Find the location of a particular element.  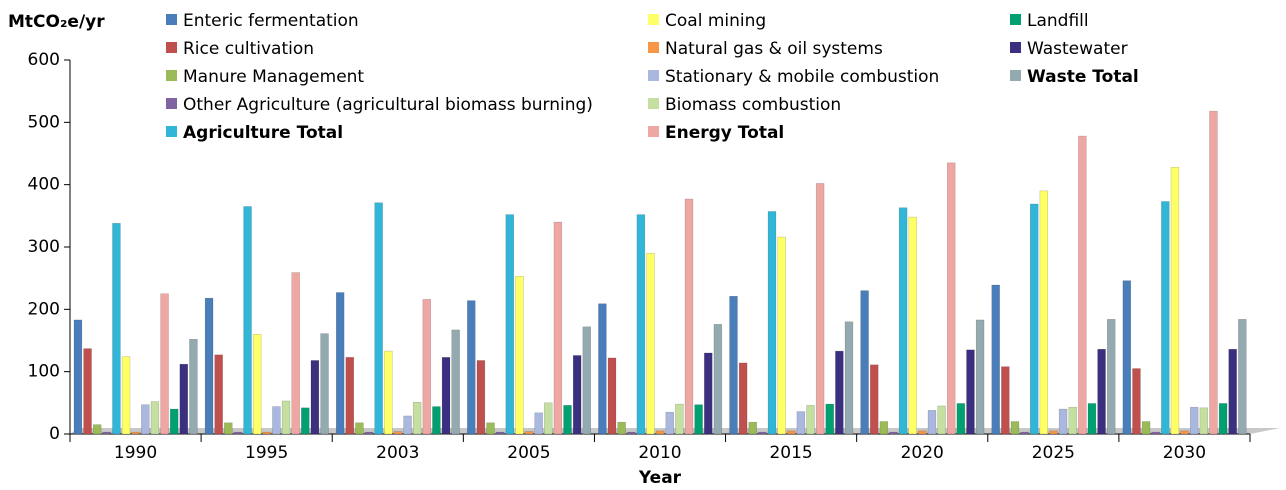

legend-label: Stationary & mobile combustion is located at coordinates (802, 77).